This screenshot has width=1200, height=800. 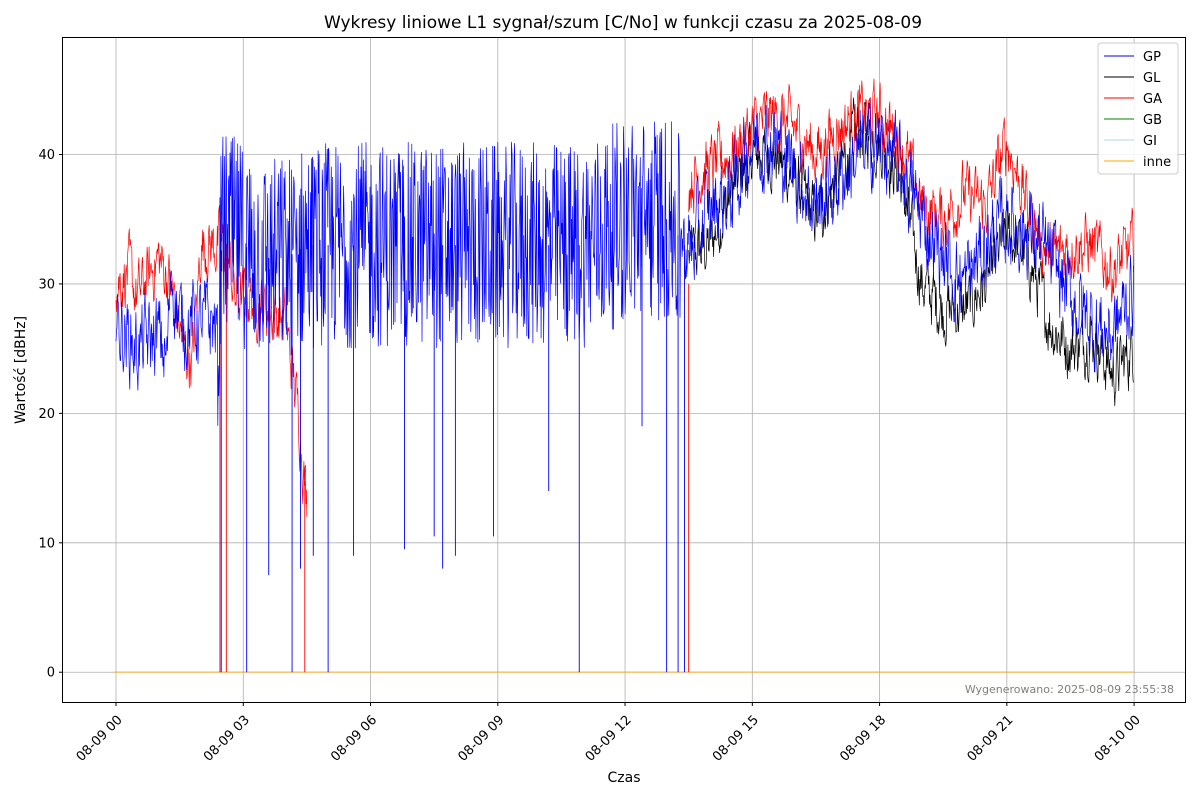 What do you see at coordinates (1152, 99) in the screenshot?
I see `legend-label-ga: GA` at bounding box center [1152, 99].